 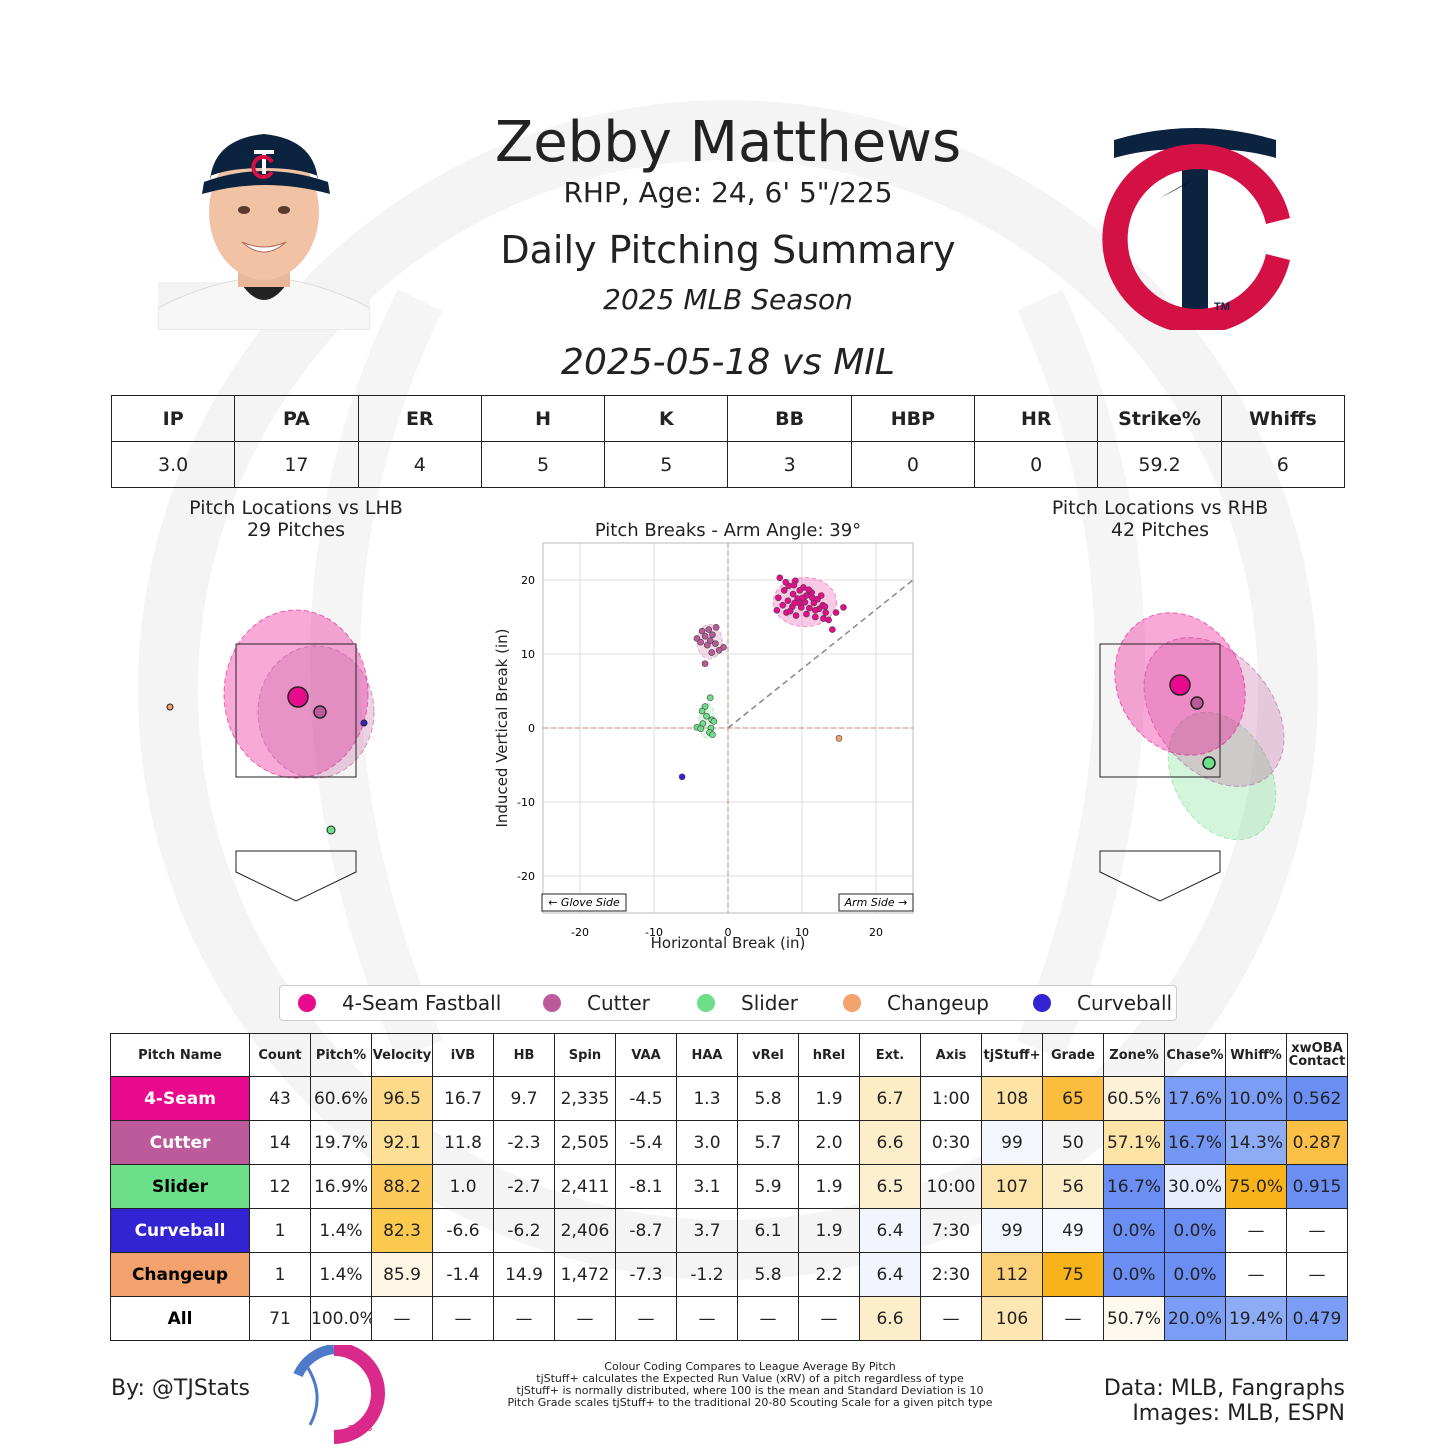 What do you see at coordinates (543, 464) in the screenshot?
I see `stat-value: 5` at bounding box center [543, 464].